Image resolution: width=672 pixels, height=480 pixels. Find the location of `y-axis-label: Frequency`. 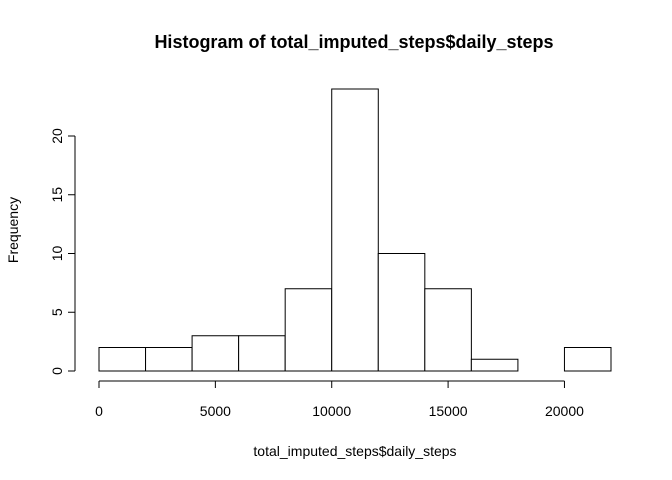

y-axis-label: Frequency is located at coordinates (13, 230).